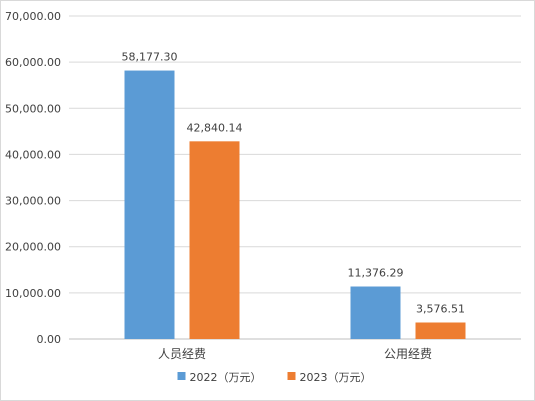  What do you see at coordinates (408, 354) in the screenshot?
I see `category-label: 公用经费` at bounding box center [408, 354].